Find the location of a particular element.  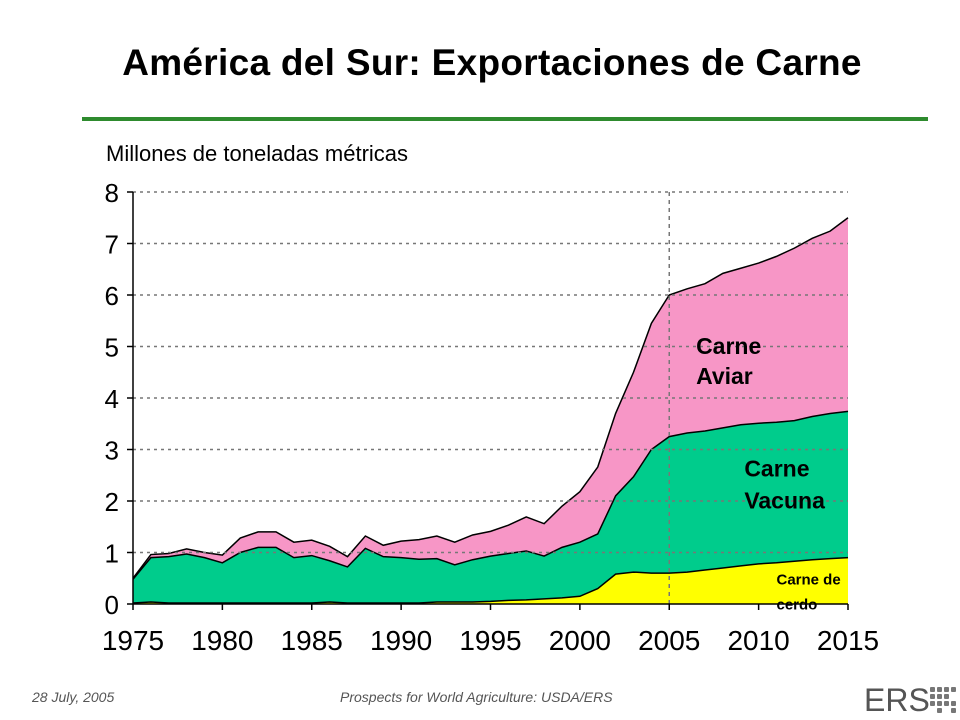

y-tick-label-2: 2 is located at coordinates (112, 502).